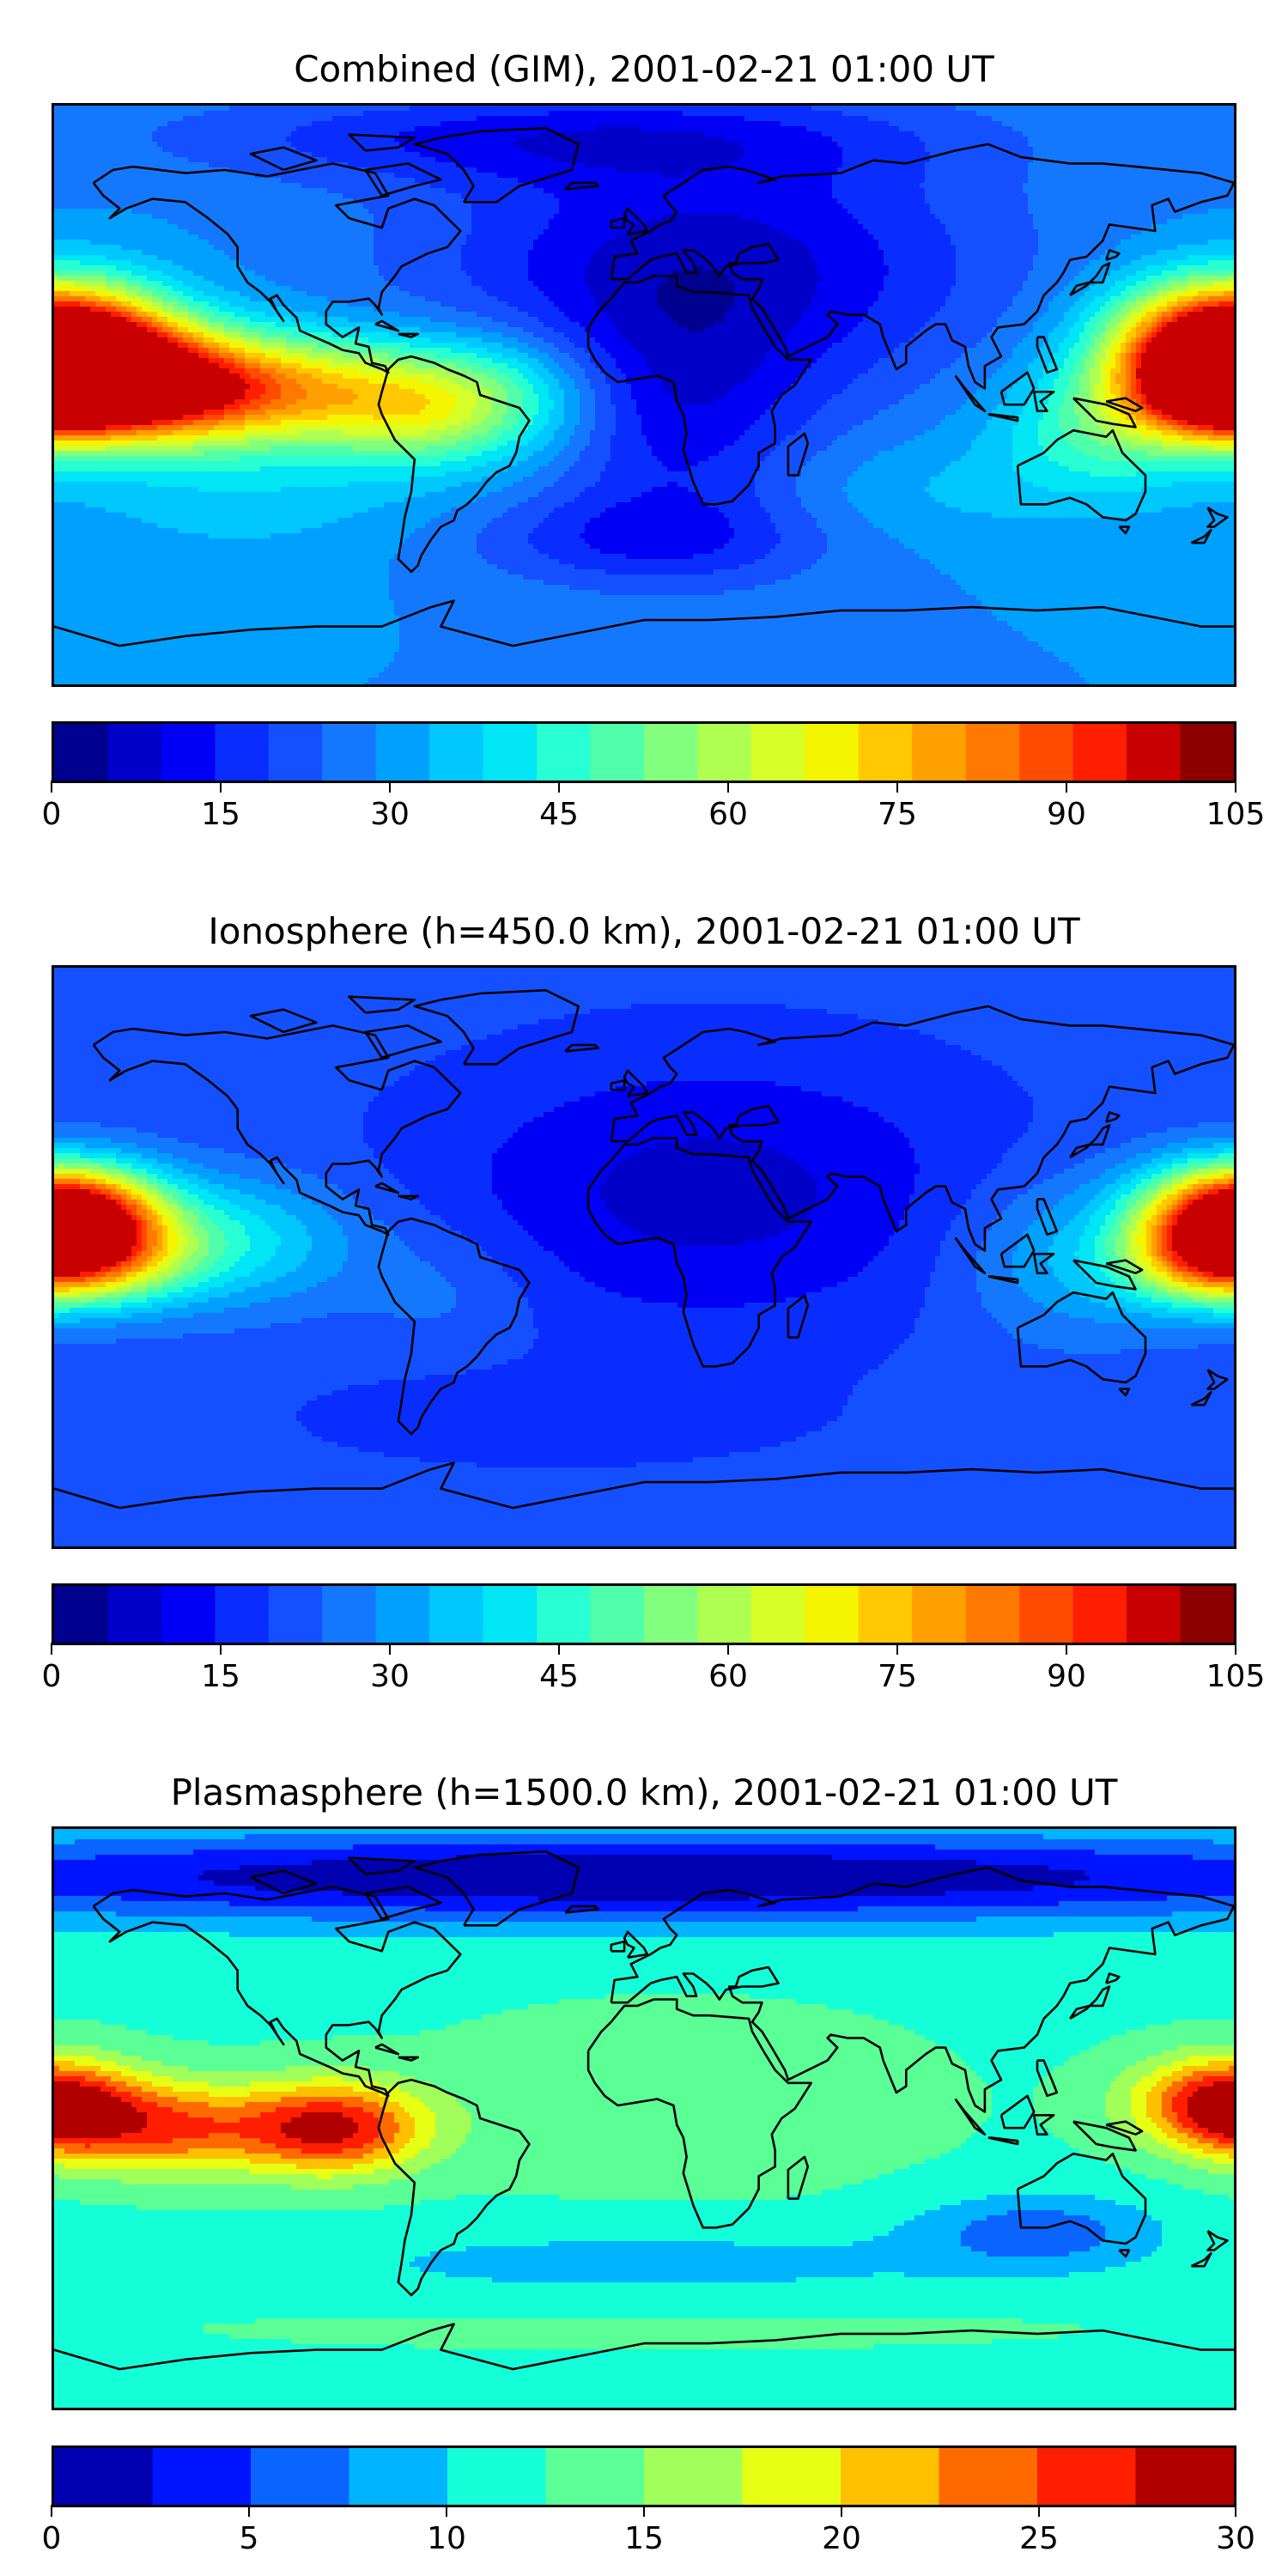 This screenshot has height=2576, width=1288. I want to click on ionosphere-tick-label: 90, so click(1067, 1676).